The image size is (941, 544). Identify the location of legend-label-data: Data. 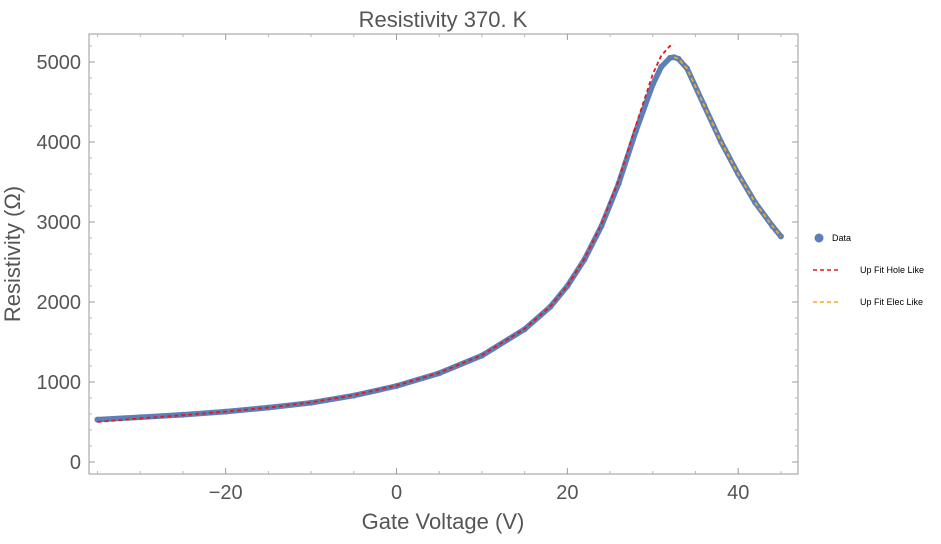
(841, 238).